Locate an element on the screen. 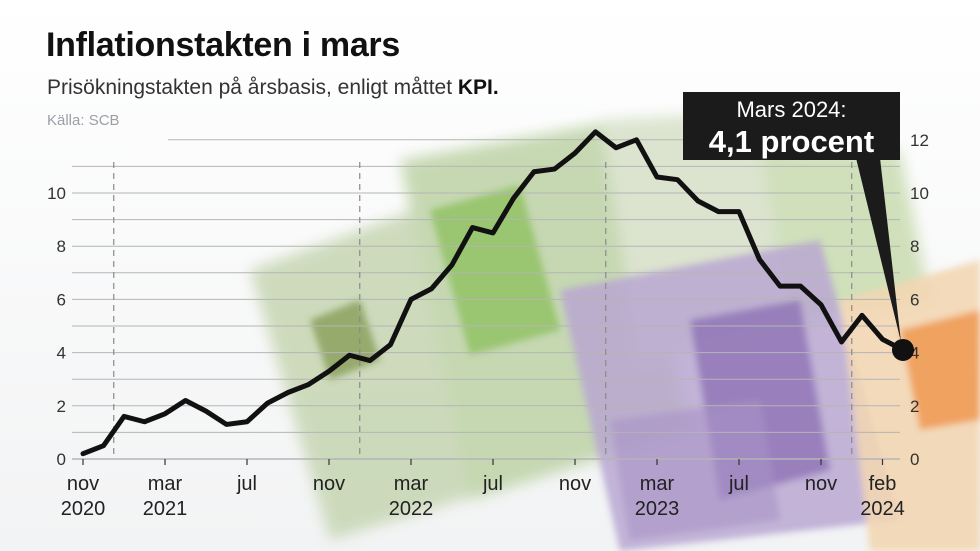 This screenshot has width=980, height=551. y-tick-right-10: 10 is located at coordinates (919, 193).